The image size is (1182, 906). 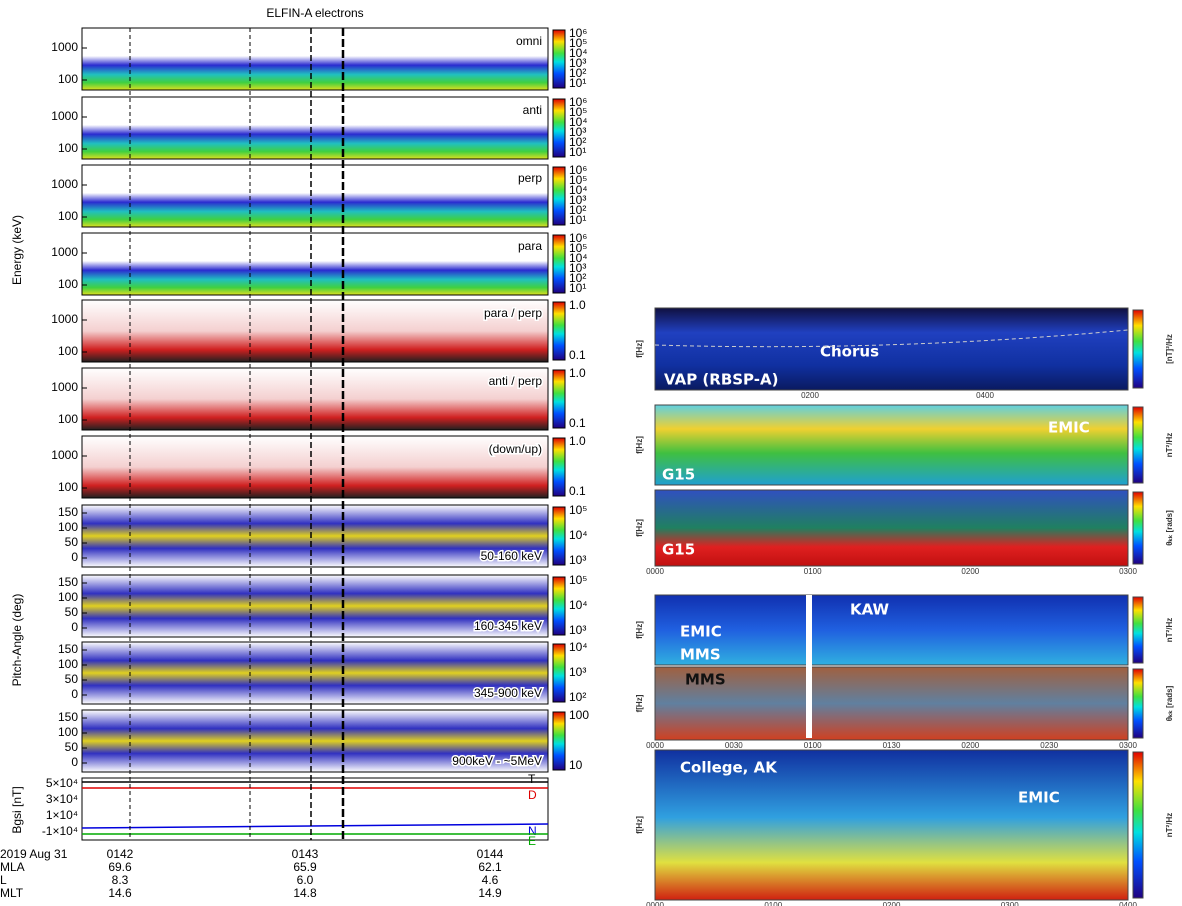 I want to click on footer-label: 62.1, so click(x=490, y=867).